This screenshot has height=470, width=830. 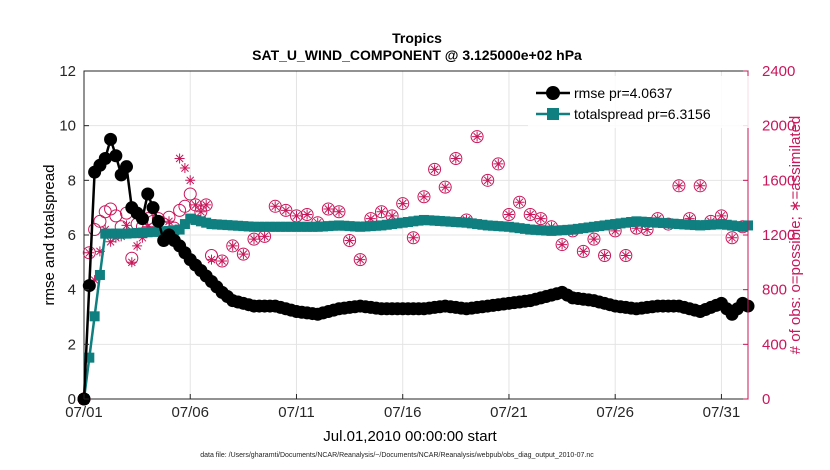 I want to click on y-left-tick-label: 12, so click(x=67, y=71).